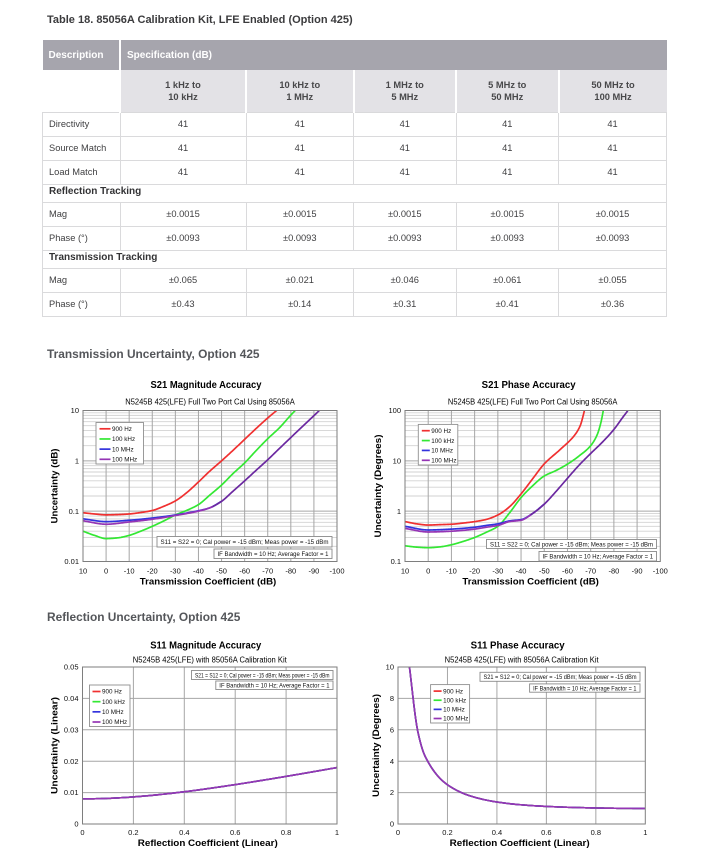 This screenshot has height=858, width=709. What do you see at coordinates (54, 486) in the screenshot?
I see `svg-text: Uncertainty (dB)` at bounding box center [54, 486].